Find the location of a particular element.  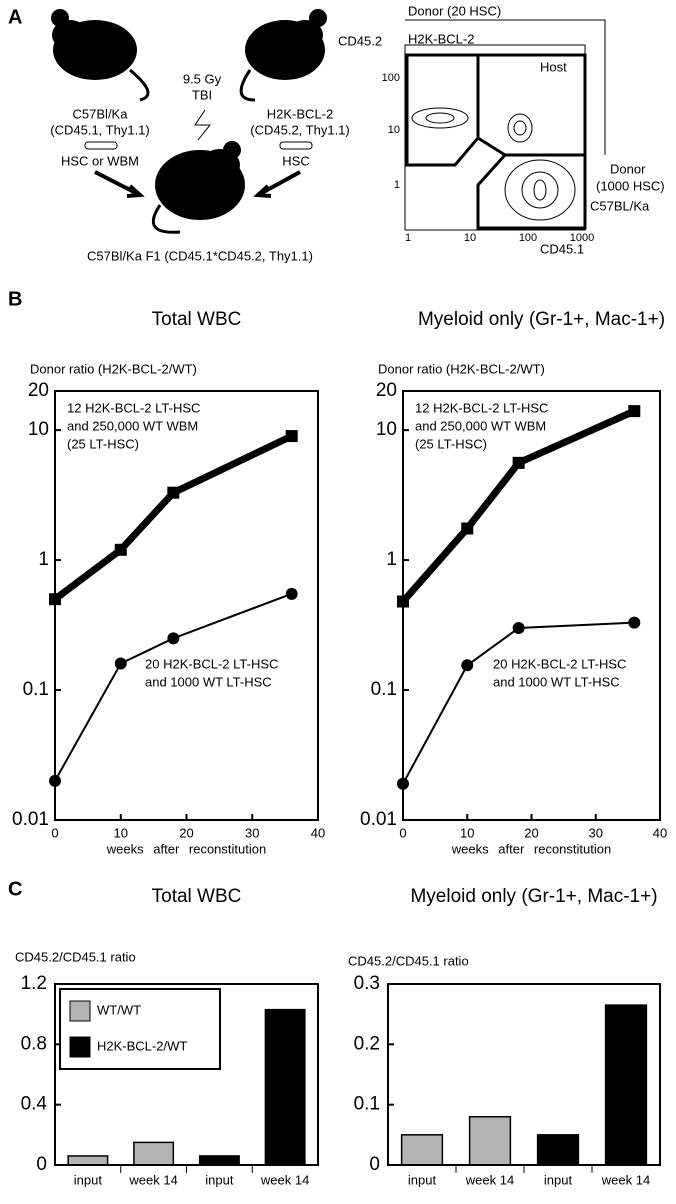

donor-label: (CD45.2, Thy1.1) is located at coordinates (299, 129).